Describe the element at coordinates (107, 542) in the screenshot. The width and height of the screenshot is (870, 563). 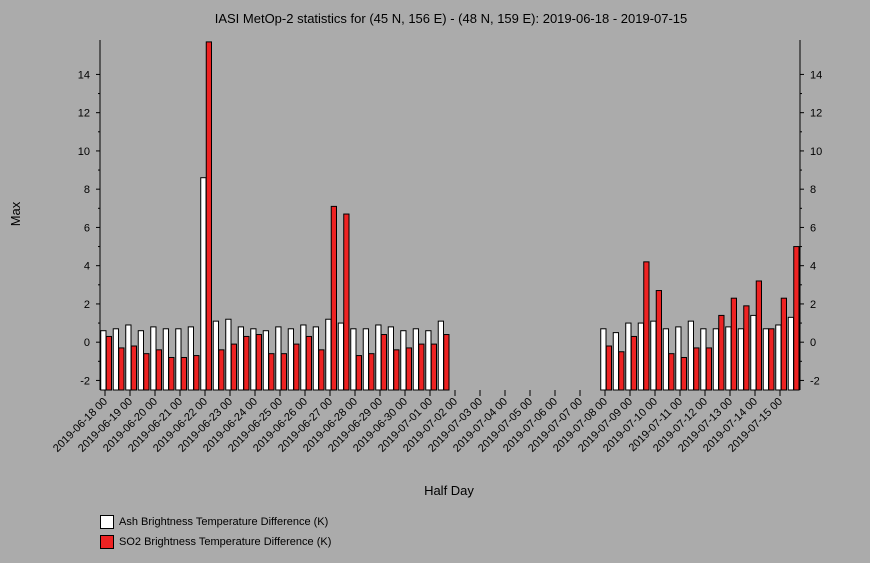
I see `legend-swatch-so2` at that location.